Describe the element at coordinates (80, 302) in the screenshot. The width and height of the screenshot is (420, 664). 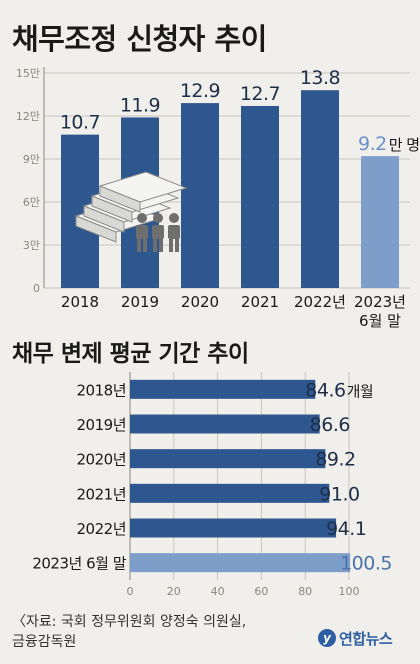
I see `chart1-category-label: 2018` at that location.